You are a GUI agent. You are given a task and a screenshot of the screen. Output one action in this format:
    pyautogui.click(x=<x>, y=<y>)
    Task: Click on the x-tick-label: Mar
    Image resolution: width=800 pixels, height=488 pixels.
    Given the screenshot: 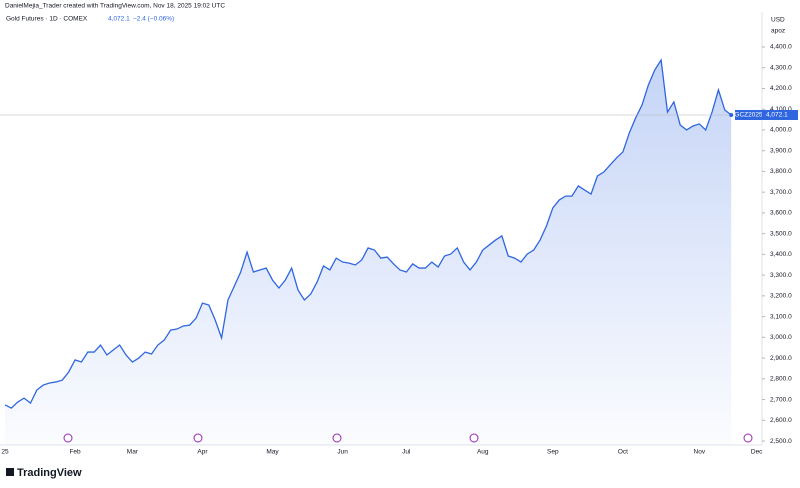 What is the action you would take?
    pyautogui.click(x=133, y=452)
    